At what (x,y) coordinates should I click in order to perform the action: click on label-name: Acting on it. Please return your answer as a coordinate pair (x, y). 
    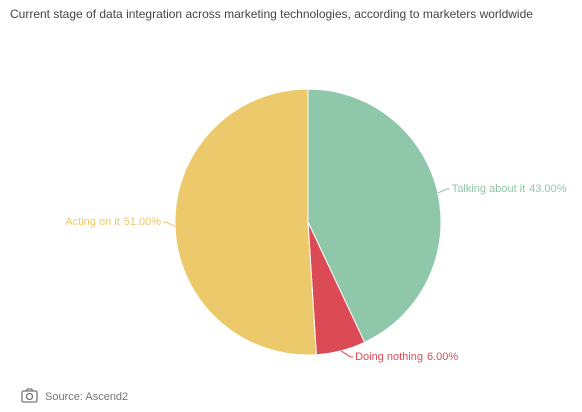
    Looking at the image, I should click on (92, 222).